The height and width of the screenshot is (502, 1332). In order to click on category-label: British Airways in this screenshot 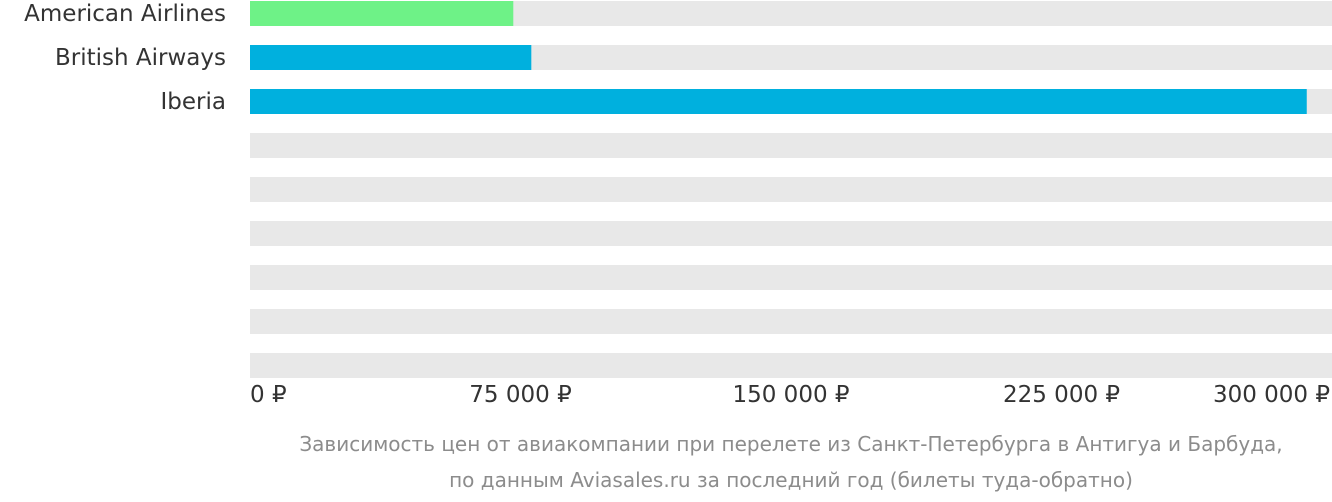, I will do `click(140, 58)`.